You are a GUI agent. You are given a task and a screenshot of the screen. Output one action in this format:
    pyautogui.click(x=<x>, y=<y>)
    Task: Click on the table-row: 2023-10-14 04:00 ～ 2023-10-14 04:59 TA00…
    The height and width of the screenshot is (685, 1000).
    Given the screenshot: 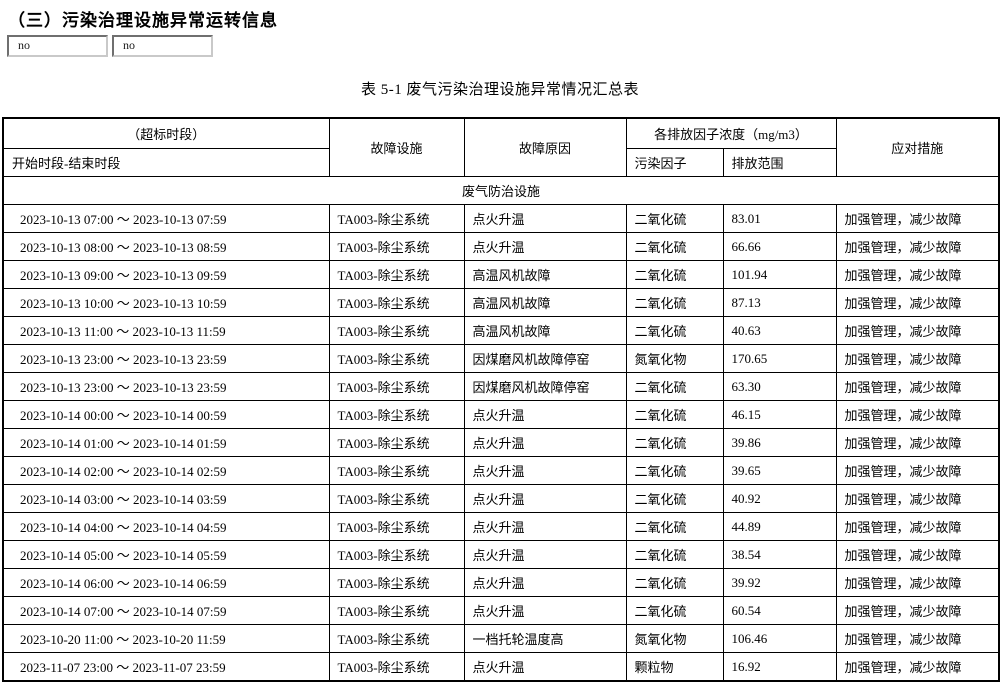 What is the action you would take?
    pyautogui.click(x=501, y=526)
    